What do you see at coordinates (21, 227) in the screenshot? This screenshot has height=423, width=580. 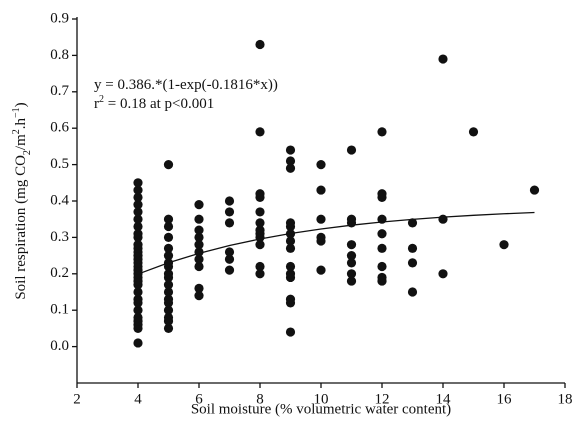 I see `y-axis-label-part: Soil respiration (mg CO` at bounding box center [21, 227].